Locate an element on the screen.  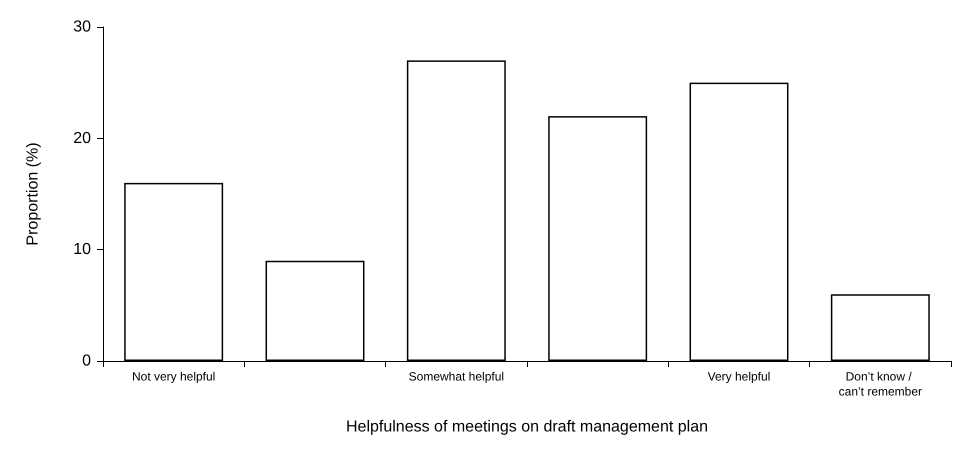
y-tick-label: 30 is located at coordinates (82, 27).